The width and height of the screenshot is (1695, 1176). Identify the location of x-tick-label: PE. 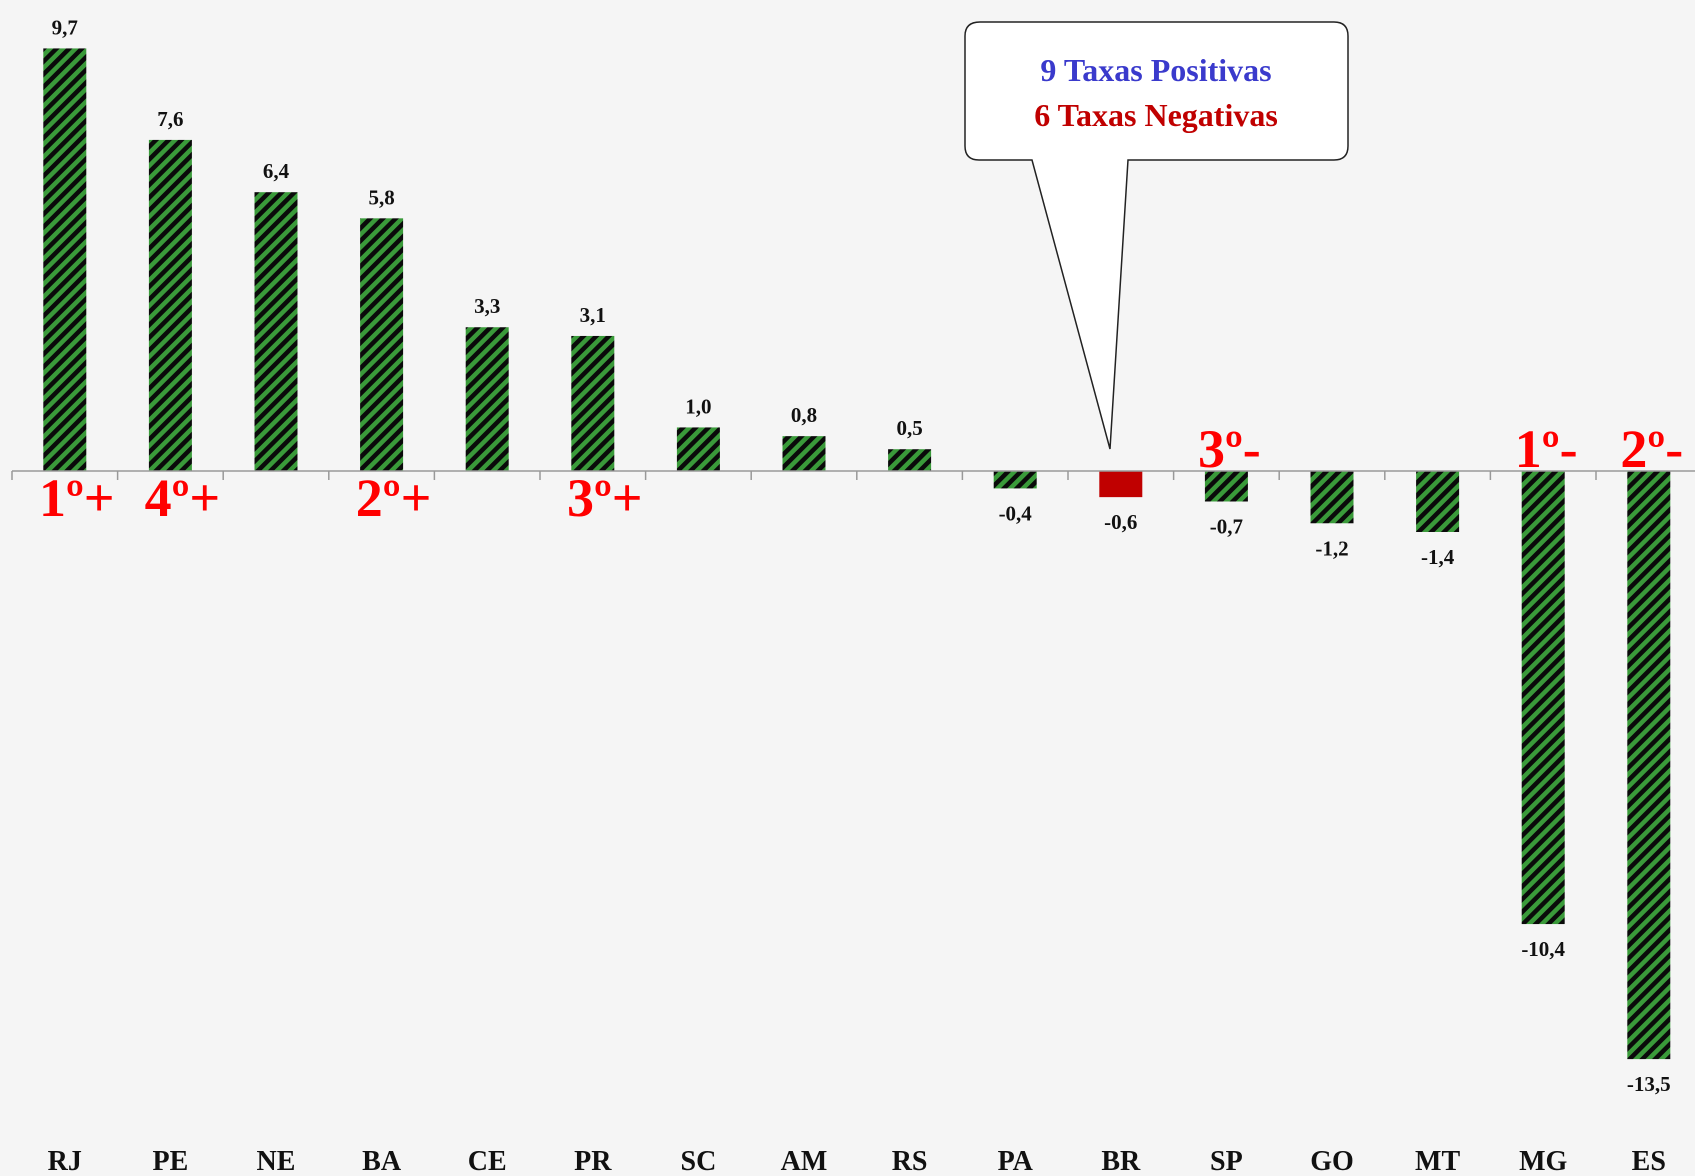
(171, 1161).